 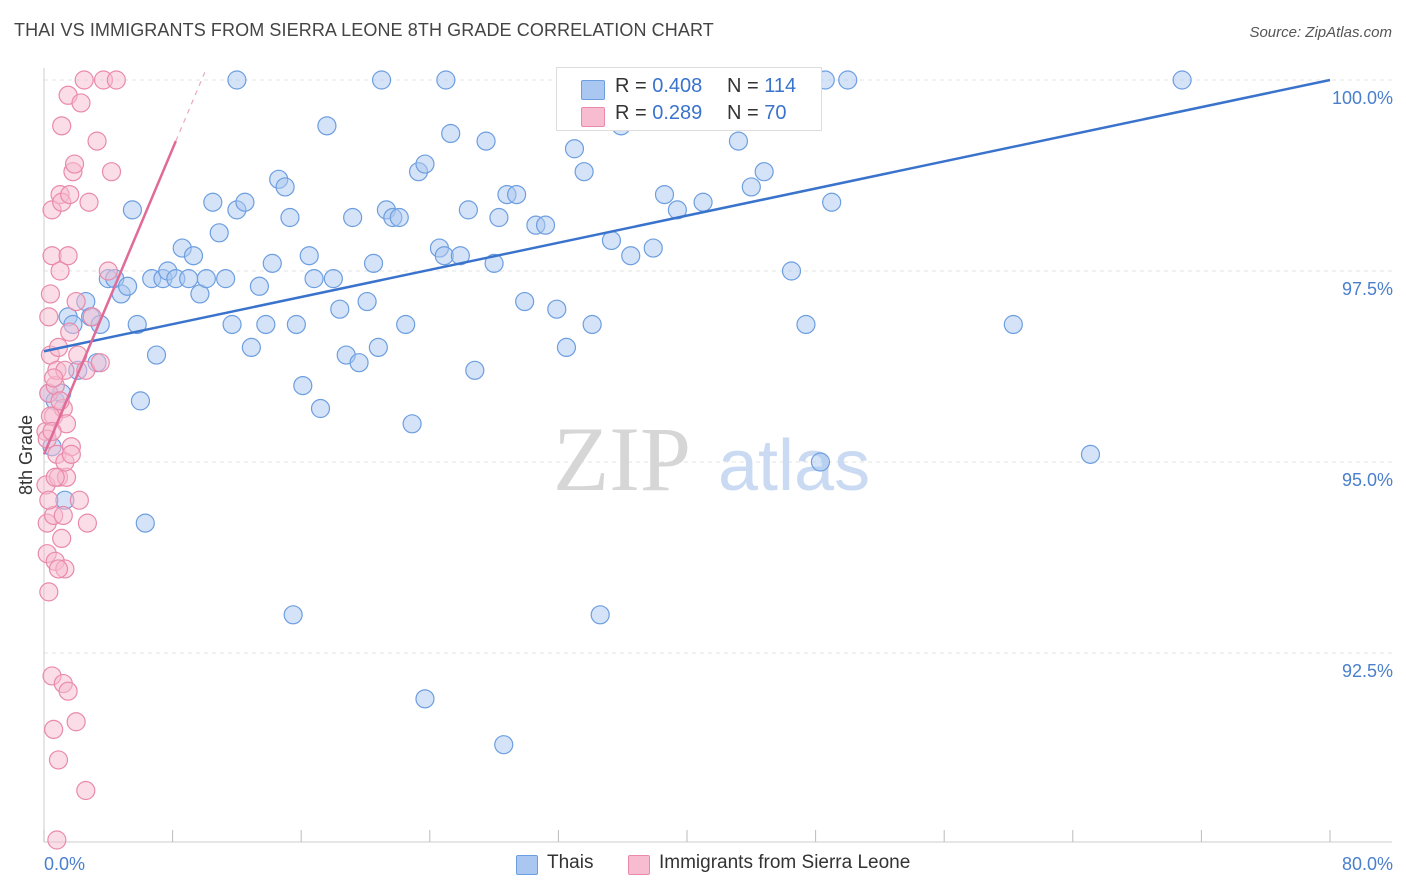 What do you see at coordinates (1367, 289) in the screenshot?
I see `y-tick-label: 97.5%` at bounding box center [1367, 289].